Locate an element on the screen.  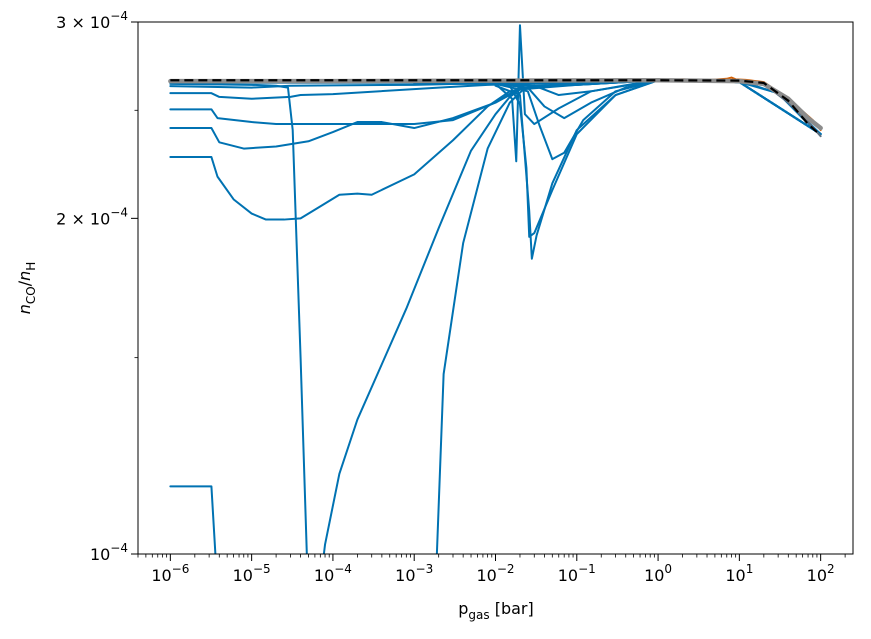
x-axis: 10⁻⁶ 10⁻⁵ 10⁻⁴ 10⁻³ 10⁻² 10⁻¹ 10⁰ 10¹ 10² is located at coordinates (491, 569).